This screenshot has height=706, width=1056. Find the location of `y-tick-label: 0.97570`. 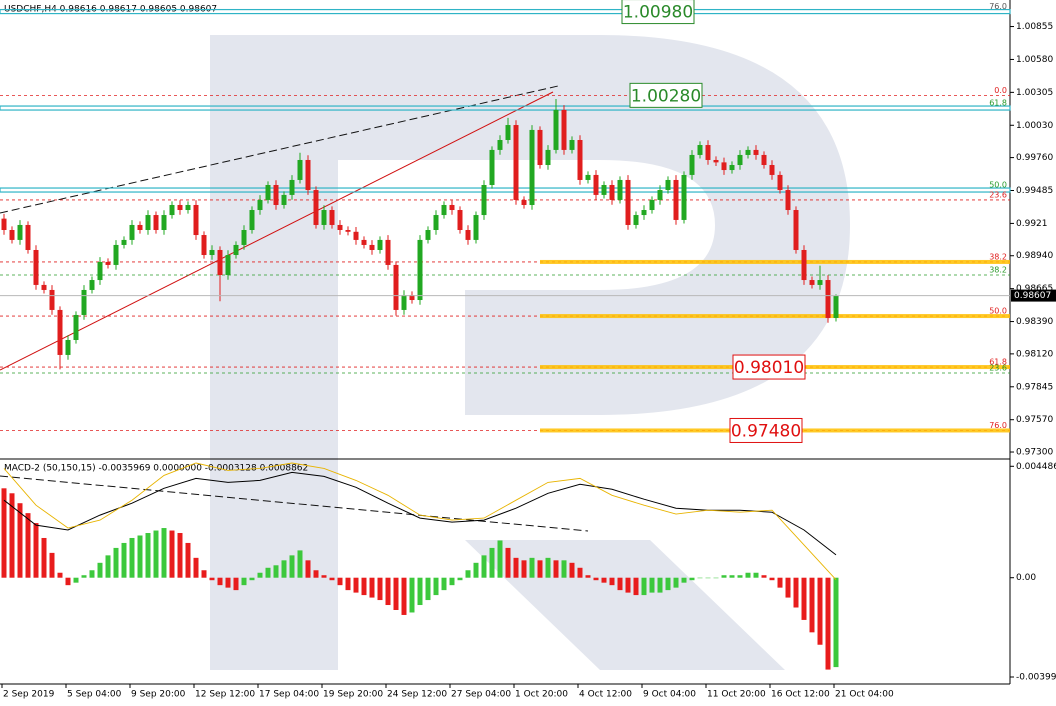

y-tick-label: 0.97570 is located at coordinates (1034, 420).